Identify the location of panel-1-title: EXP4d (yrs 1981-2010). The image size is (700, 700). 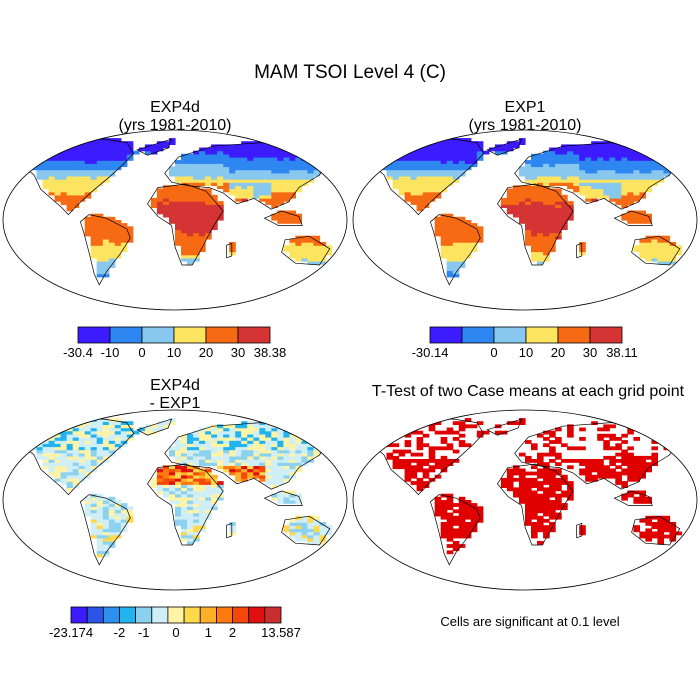
(175, 117).